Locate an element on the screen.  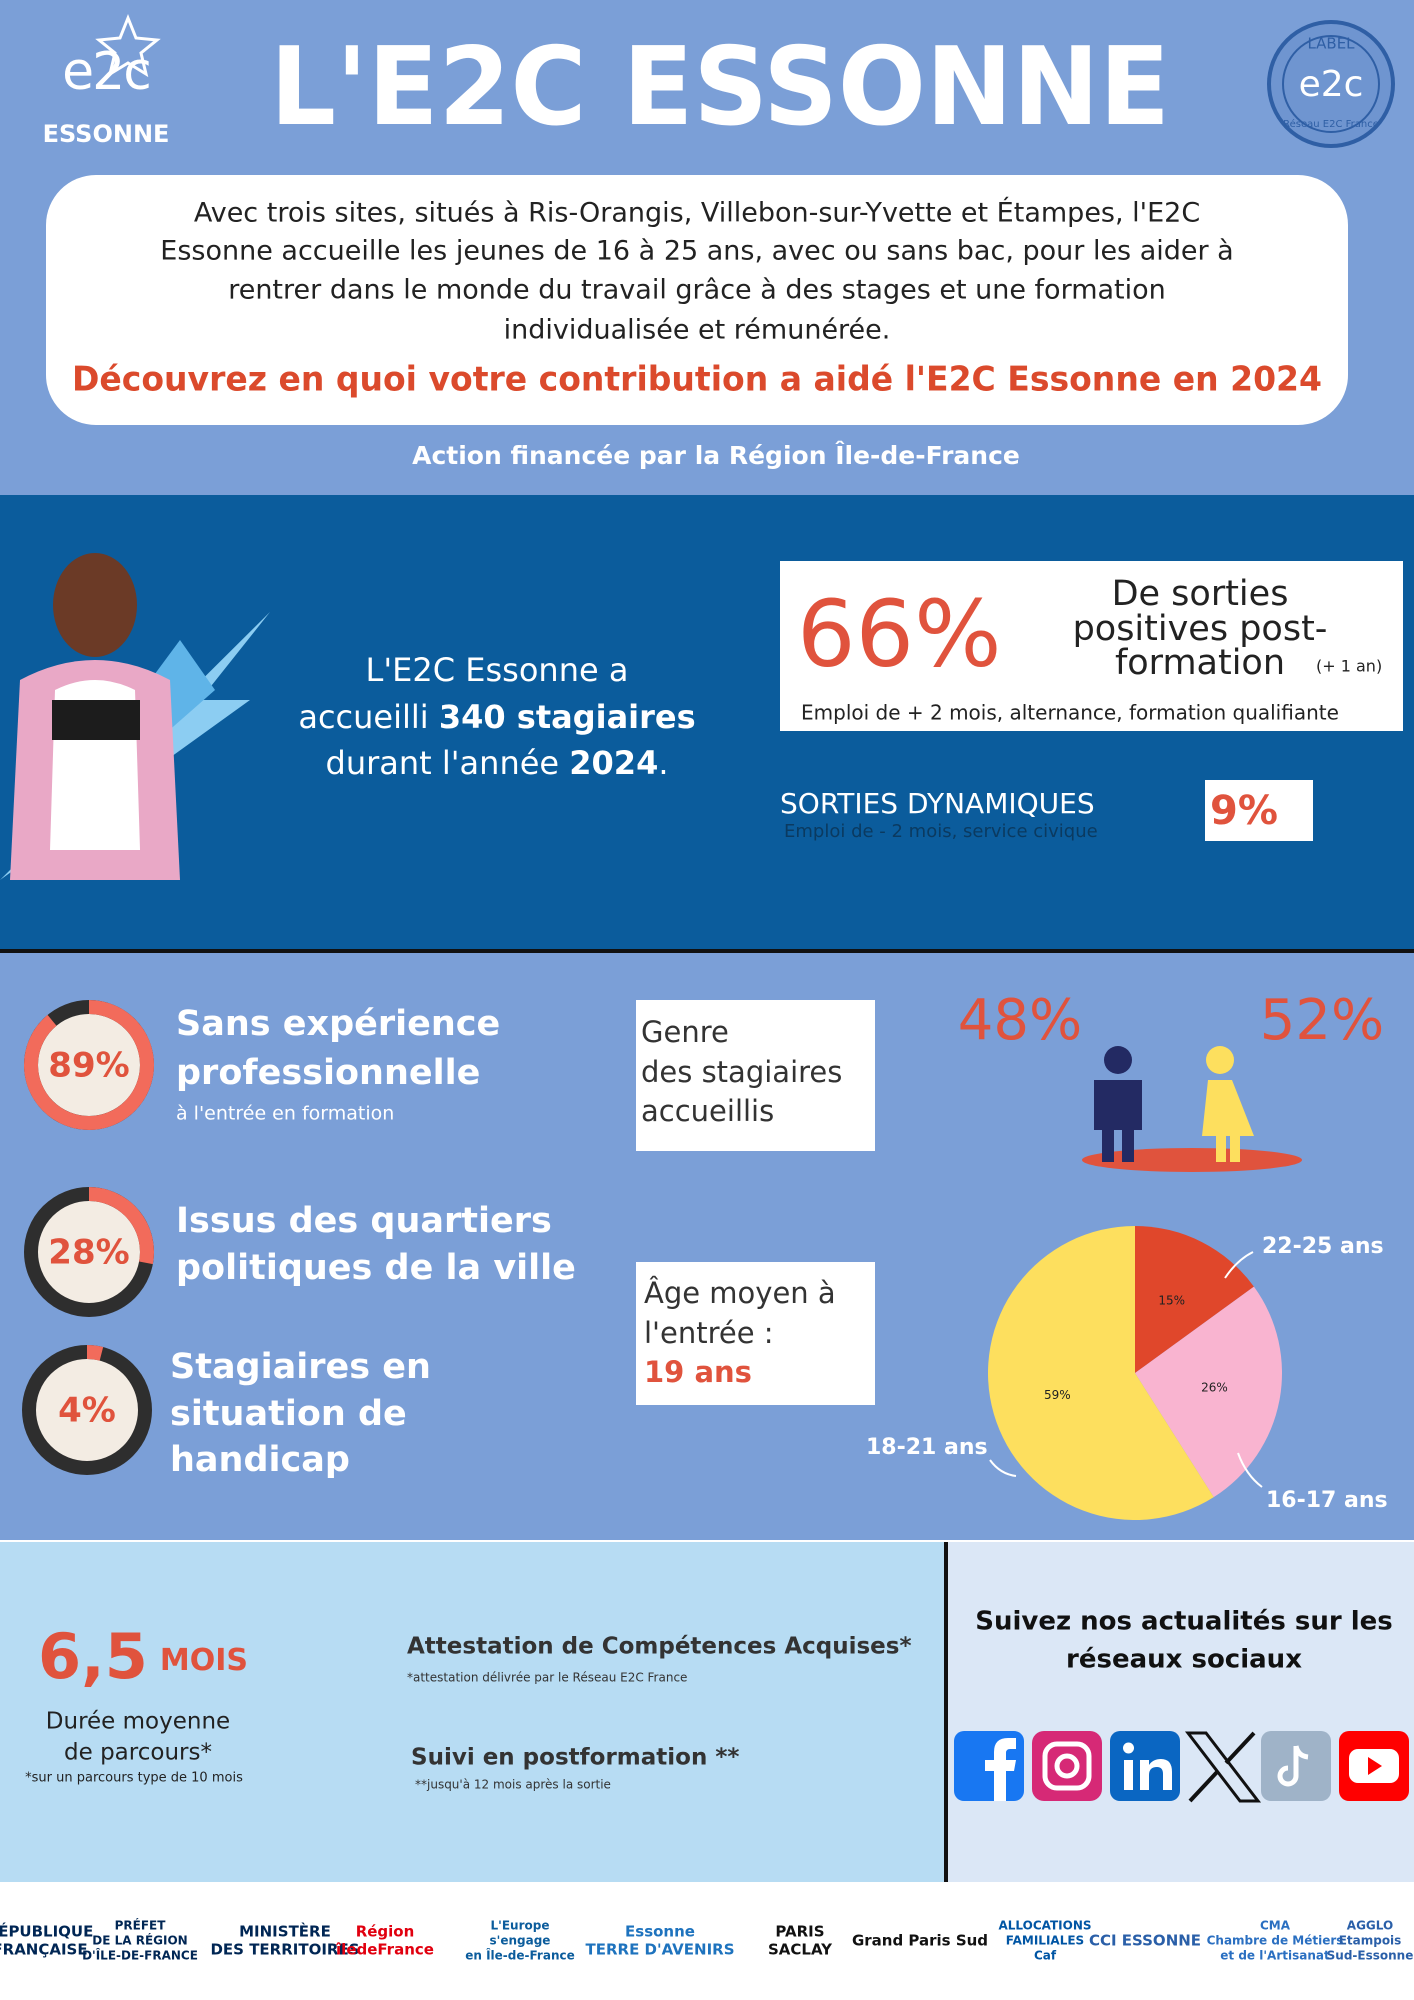
badge-top: LABEL is located at coordinates (1331, 44).